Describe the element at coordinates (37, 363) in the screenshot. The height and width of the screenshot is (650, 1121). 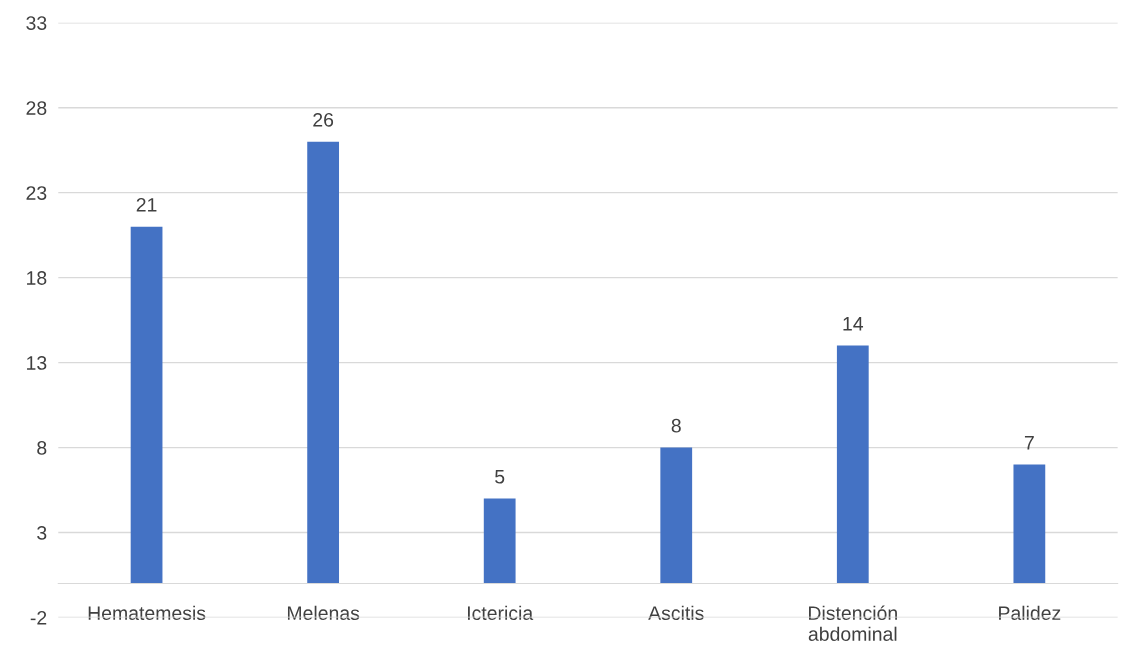
I see `y-tick-label: 13` at that location.